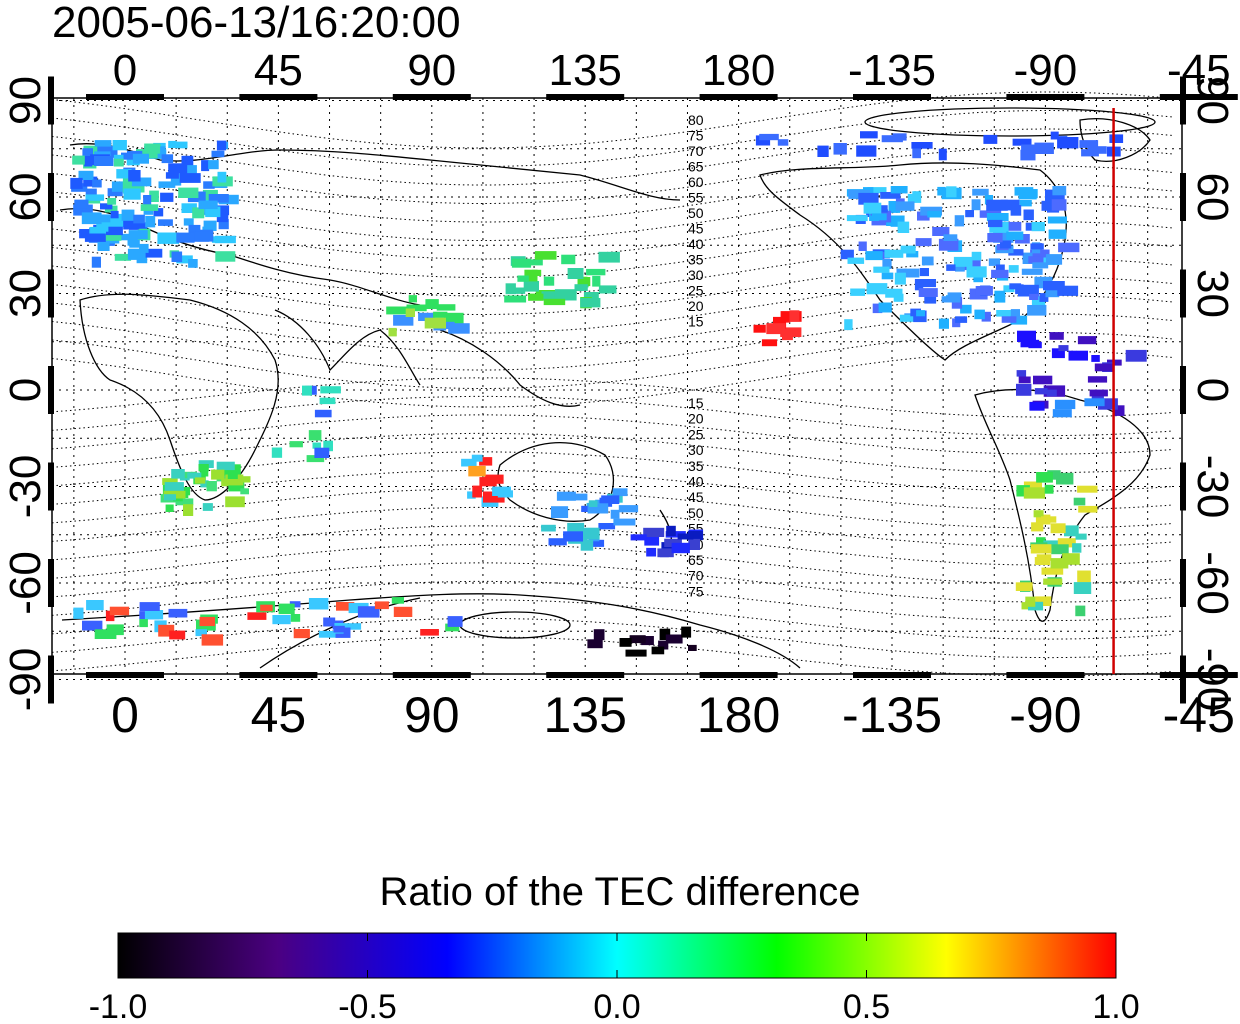 The height and width of the screenshot is (1024, 1240). I want to click on lat-tick-label-left: 60, so click(25, 197).